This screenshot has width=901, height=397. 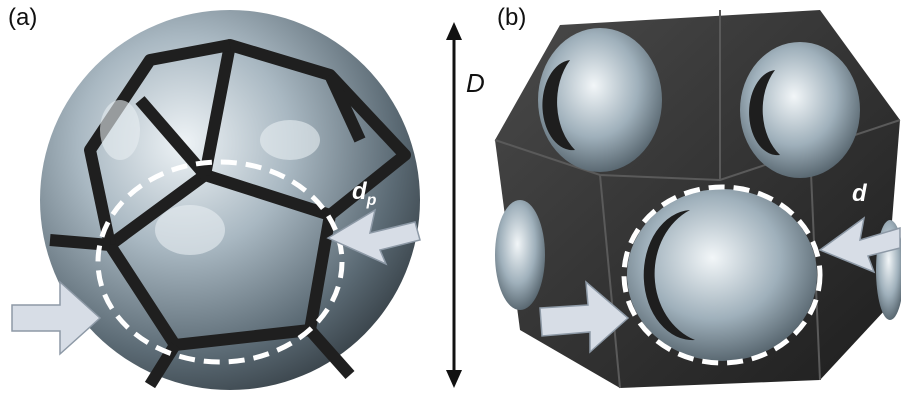 I want to click on dimension-arrowhead-bottom, so click(x=454, y=379).